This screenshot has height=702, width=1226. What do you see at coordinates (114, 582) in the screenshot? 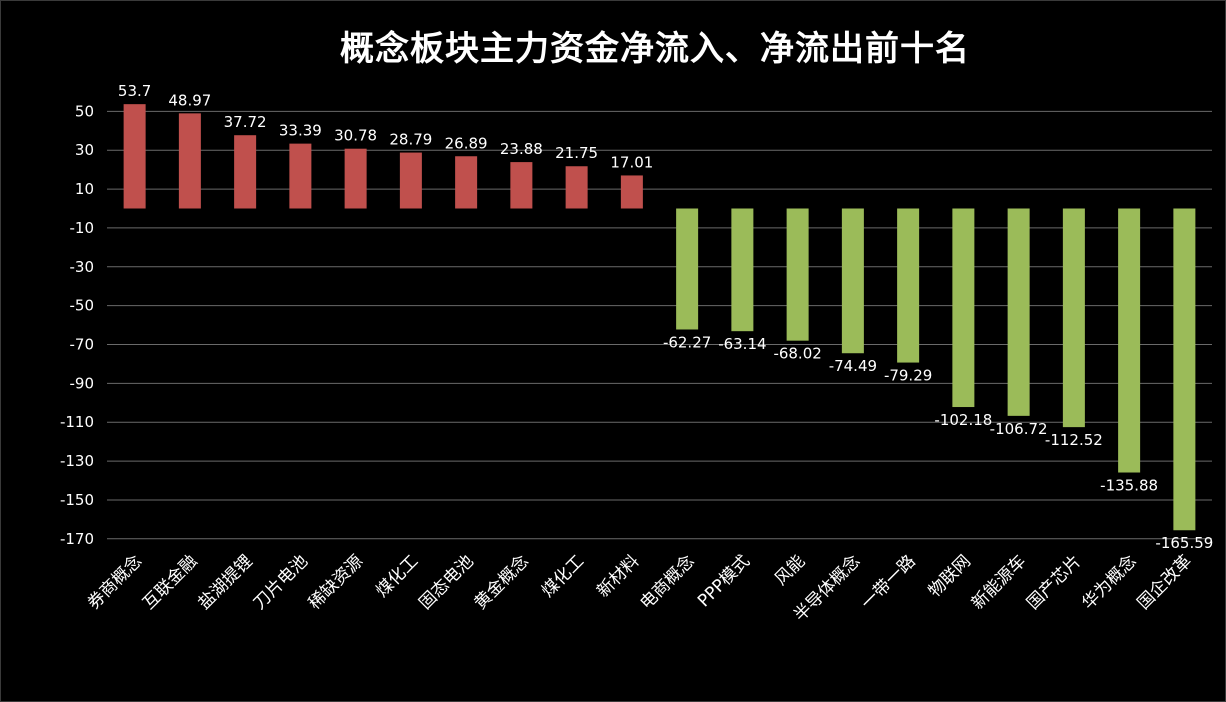
I see `category-label: 券商概念` at bounding box center [114, 582].